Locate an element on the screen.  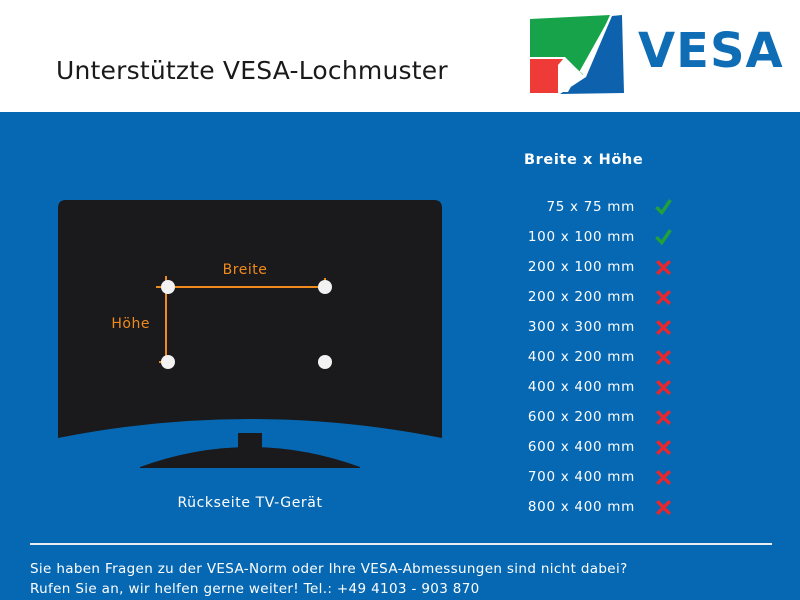
pattern-size-label: 200 x 100 mm is located at coordinates (581, 267).